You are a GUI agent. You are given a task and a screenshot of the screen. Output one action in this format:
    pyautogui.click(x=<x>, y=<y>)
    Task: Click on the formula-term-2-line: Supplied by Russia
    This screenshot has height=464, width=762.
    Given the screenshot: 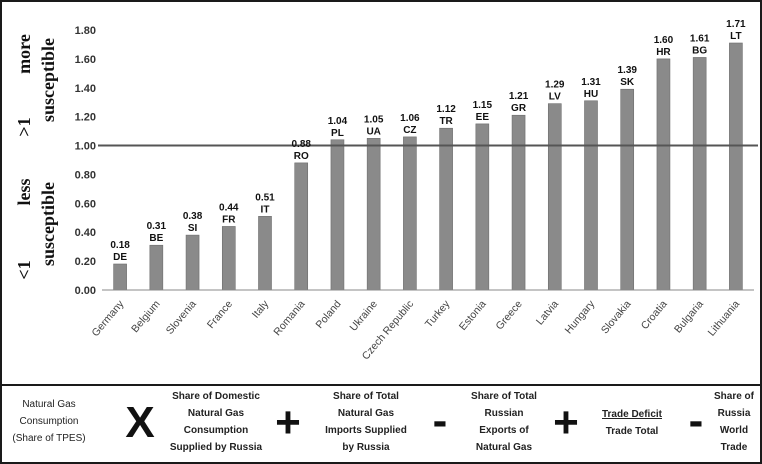 What is the action you would take?
    pyautogui.click(x=216, y=447)
    